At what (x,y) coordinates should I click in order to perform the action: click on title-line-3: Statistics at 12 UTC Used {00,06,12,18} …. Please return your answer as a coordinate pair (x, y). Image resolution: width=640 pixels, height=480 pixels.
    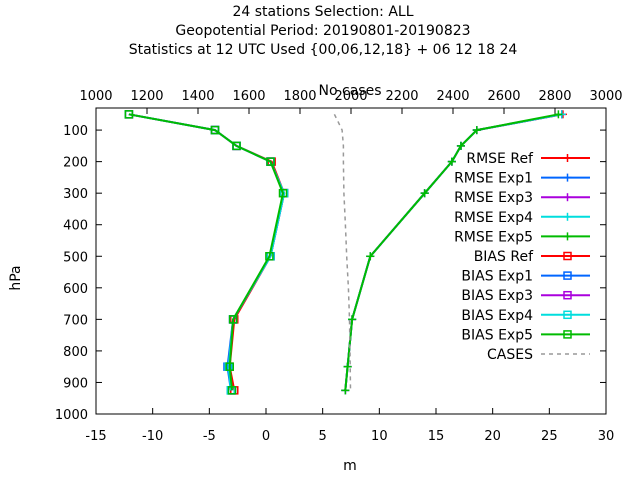
    Looking at the image, I should click on (323, 50).